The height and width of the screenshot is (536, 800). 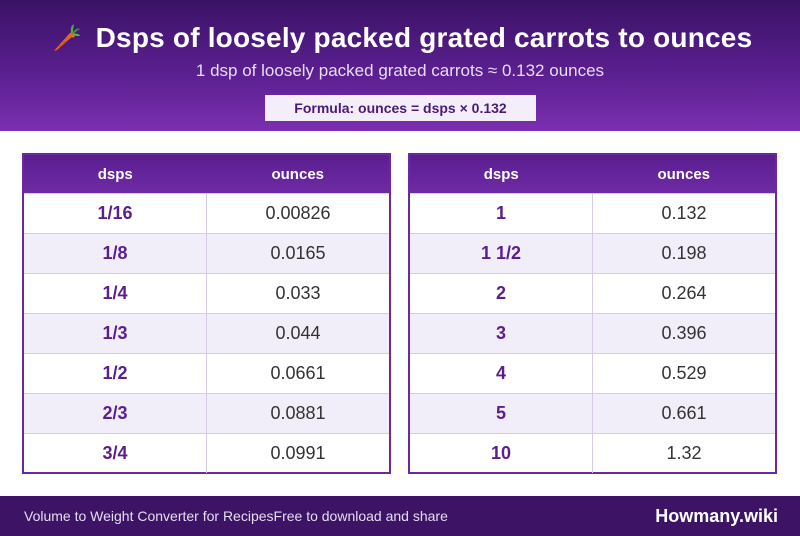 I want to click on ounces-cell: 0.0165, so click(x=298, y=253).